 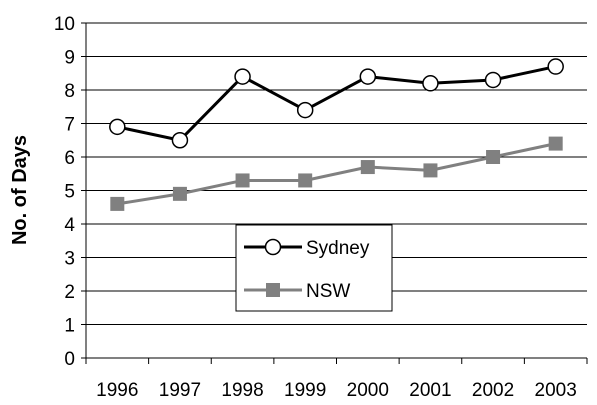 What do you see at coordinates (242, 390) in the screenshot?
I see `x-tick-label: 1998` at bounding box center [242, 390].